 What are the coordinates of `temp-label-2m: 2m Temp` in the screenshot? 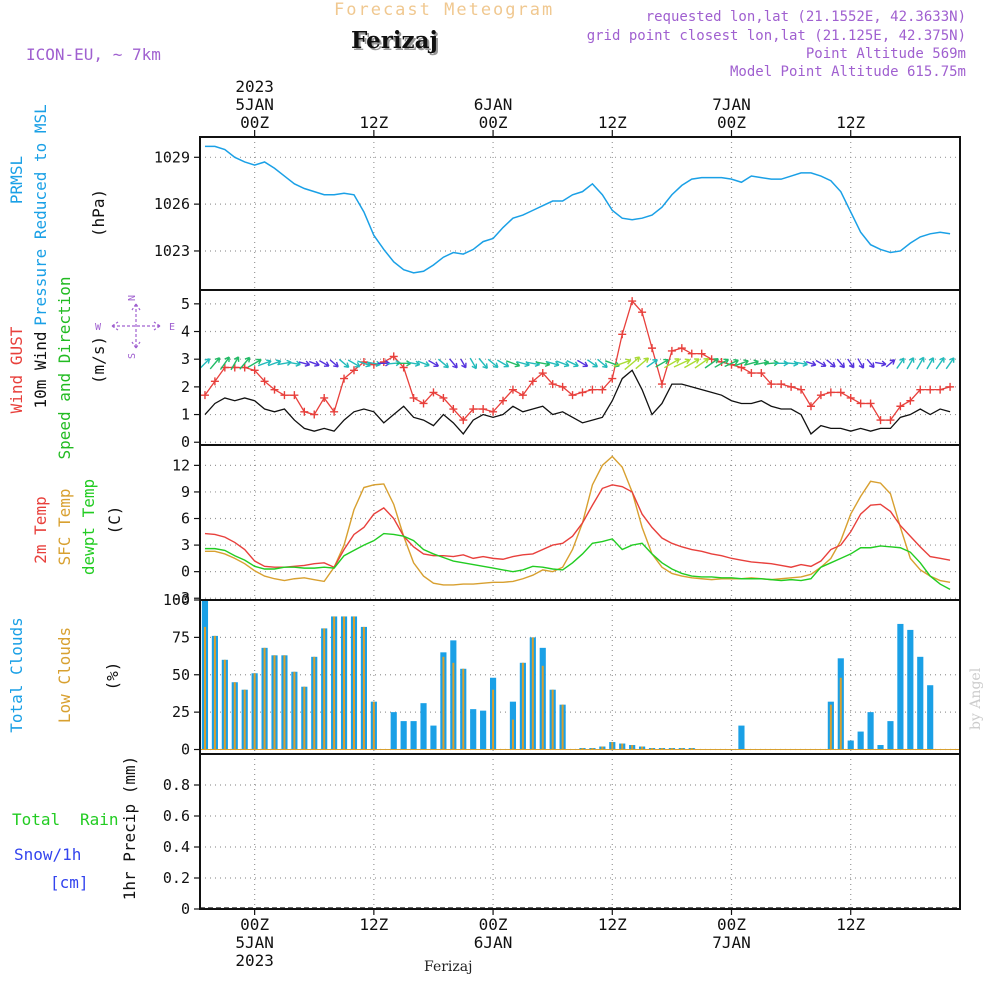 It's located at (40, 529).